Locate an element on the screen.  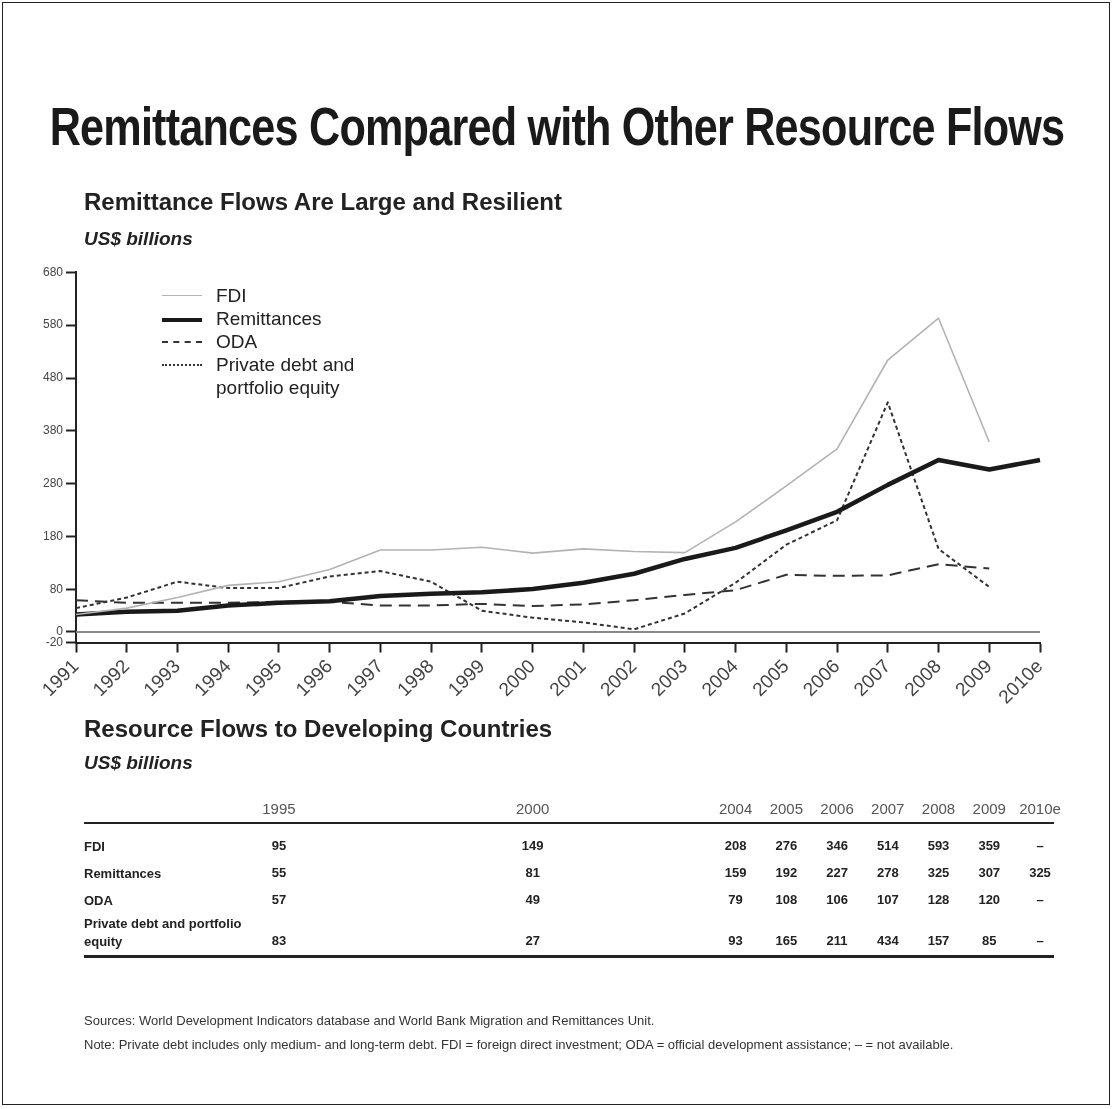
text: ODA is located at coordinates (98, 900).